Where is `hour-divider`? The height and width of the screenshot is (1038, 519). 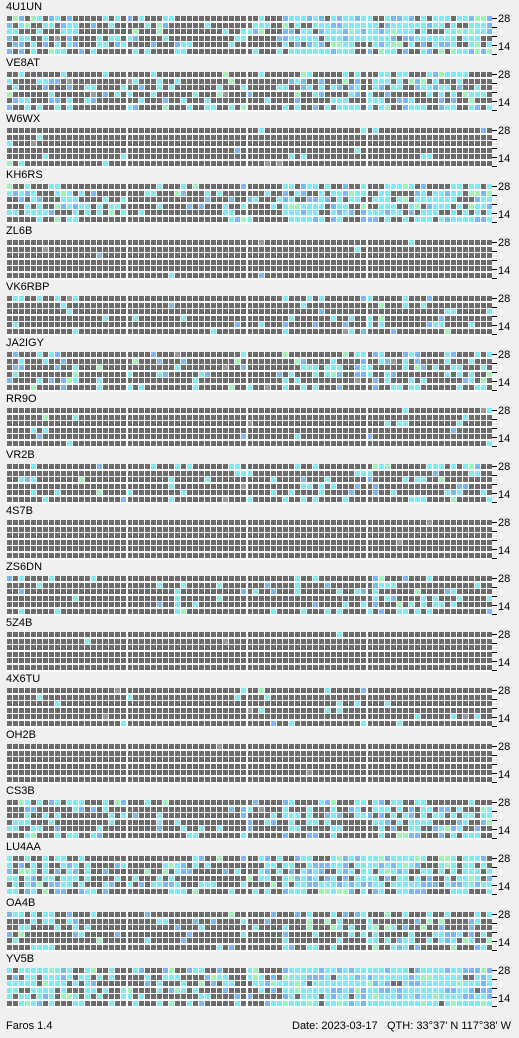 hour-divider is located at coordinates (127, 148).